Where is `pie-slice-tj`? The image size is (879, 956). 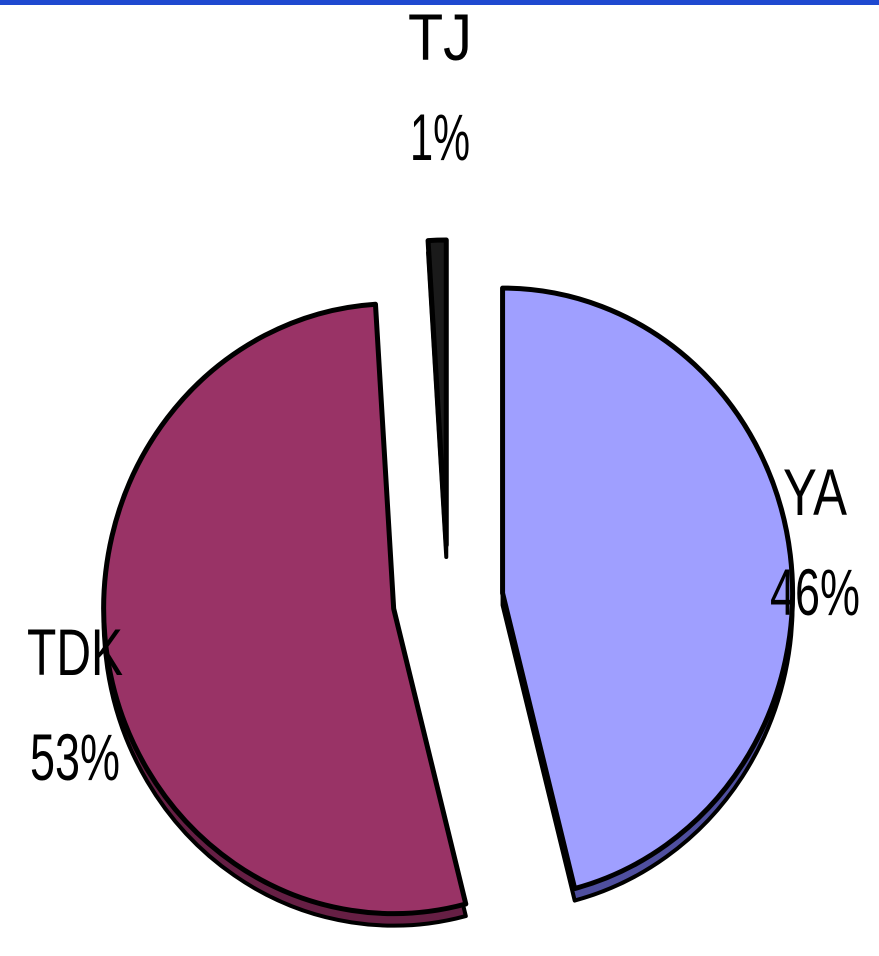
pie-slice-tj is located at coordinates (437, 392).